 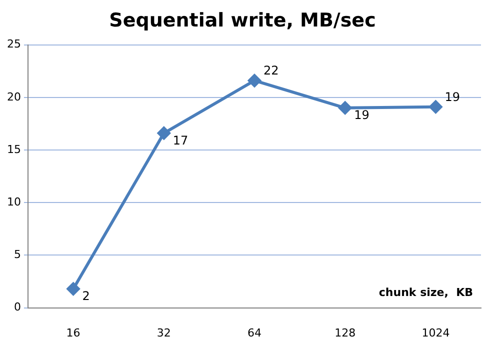 What do you see at coordinates (180, 140) in the screenshot?
I see `data-label: 17` at bounding box center [180, 140].